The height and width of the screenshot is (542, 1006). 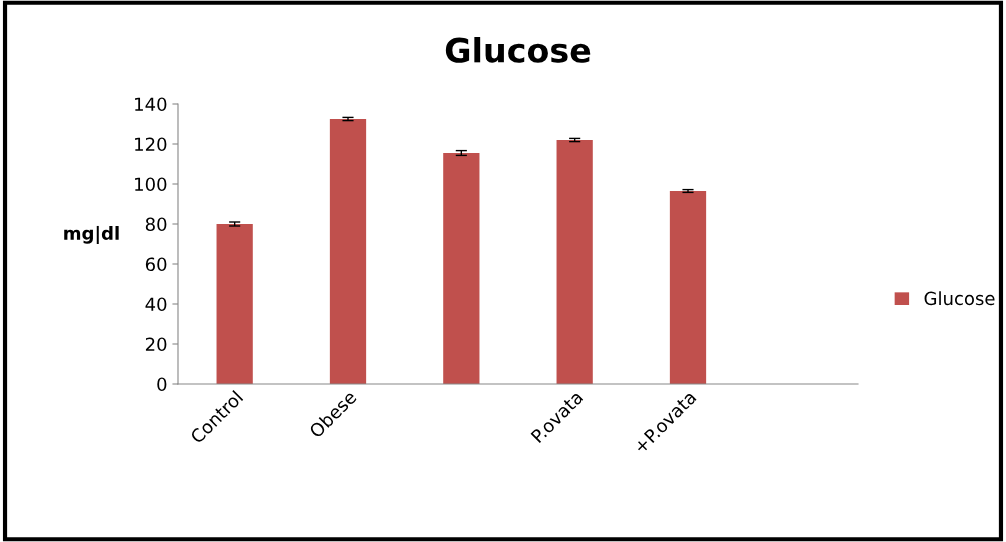 What do you see at coordinates (156, 224) in the screenshot?
I see `y-tick-label: 80` at bounding box center [156, 224].